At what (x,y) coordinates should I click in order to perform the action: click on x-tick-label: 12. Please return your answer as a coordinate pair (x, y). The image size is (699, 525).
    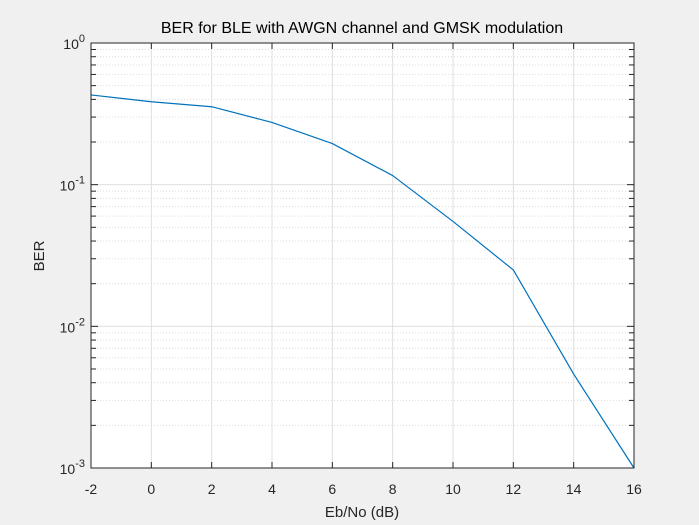
    Looking at the image, I should click on (514, 489).